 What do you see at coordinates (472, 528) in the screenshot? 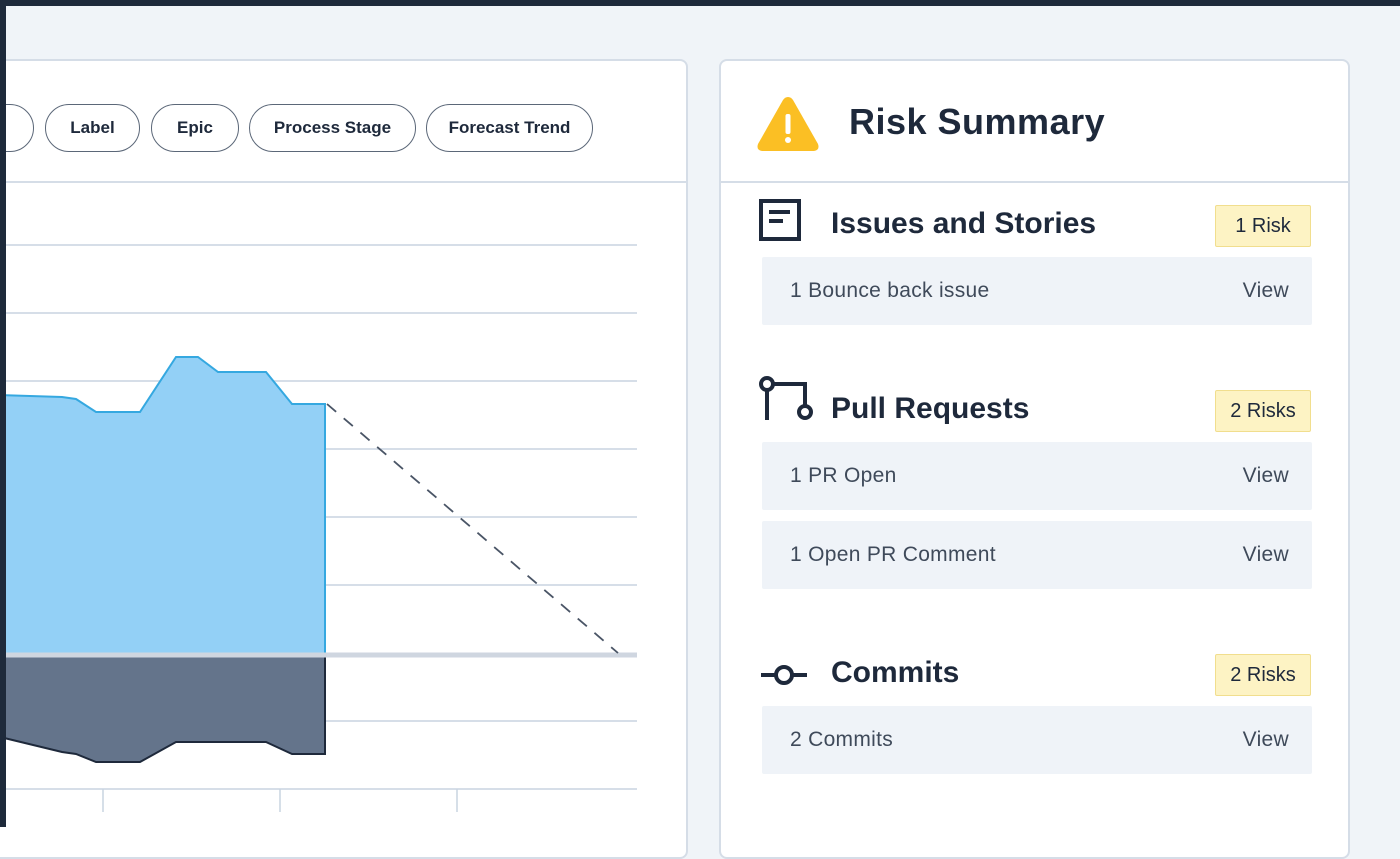
I see `forecast-trend-line` at bounding box center [472, 528].